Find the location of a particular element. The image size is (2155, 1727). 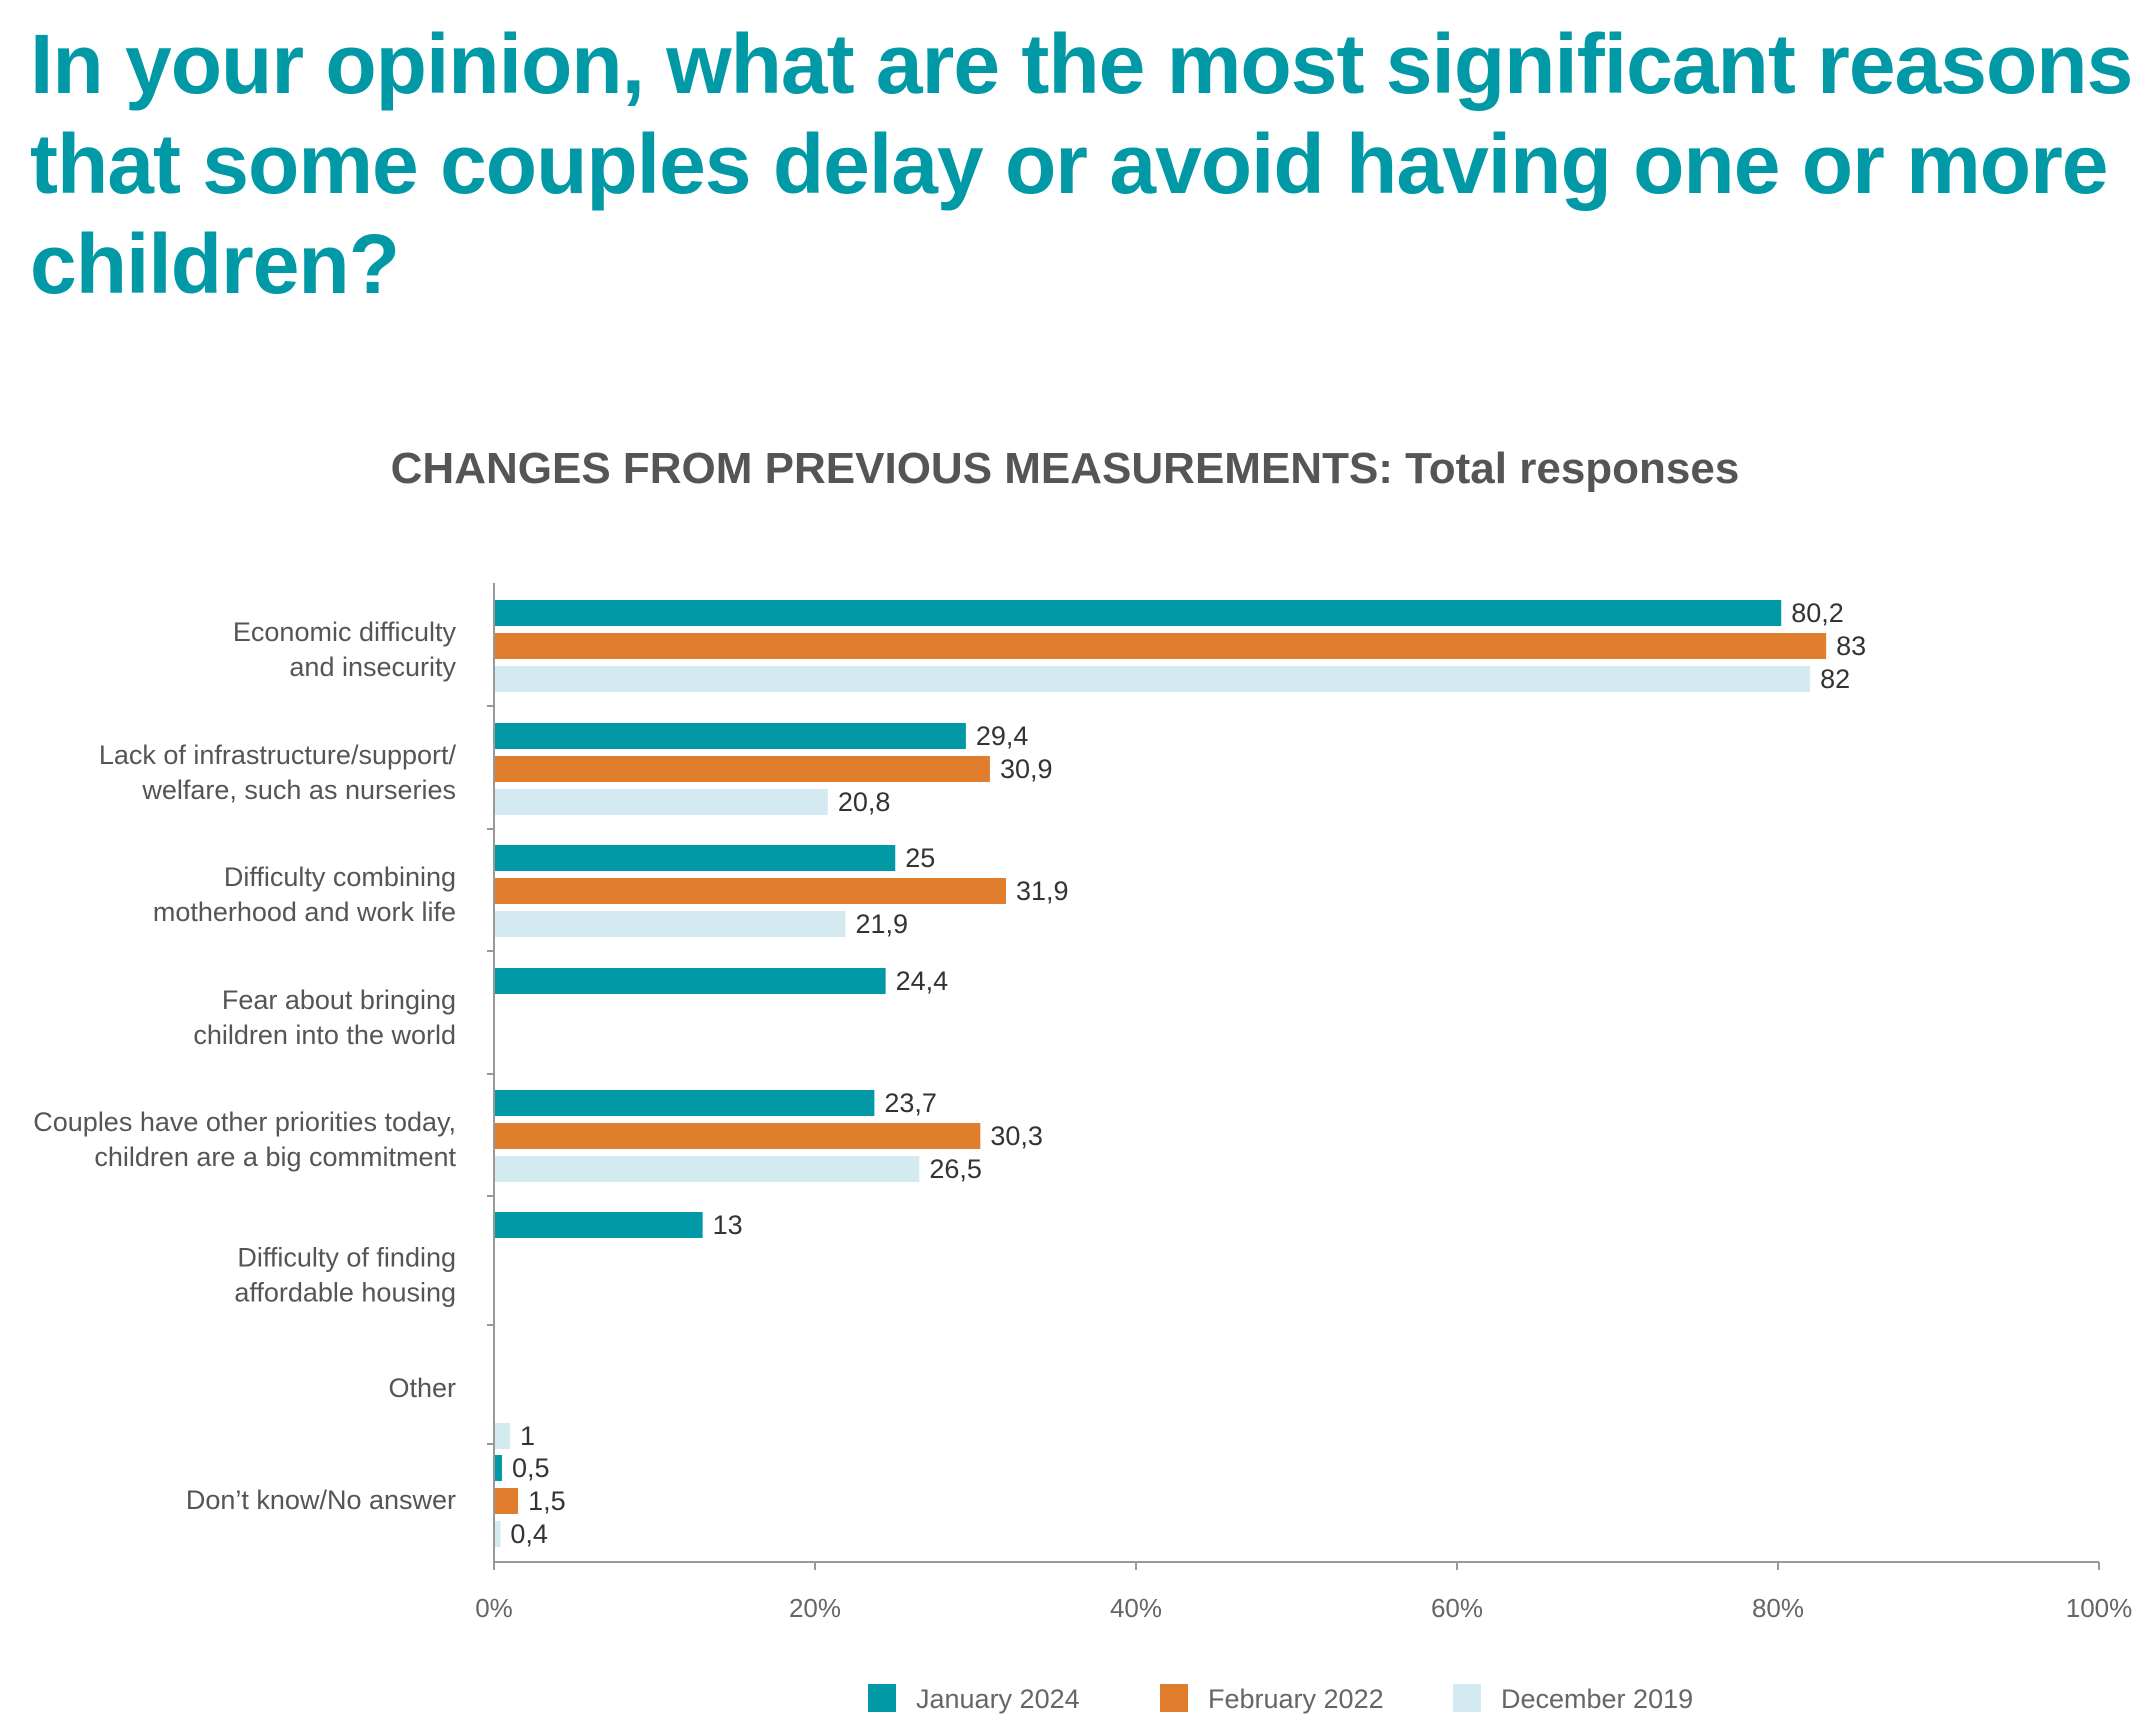

category-label: affordable housing is located at coordinates (345, 1293).